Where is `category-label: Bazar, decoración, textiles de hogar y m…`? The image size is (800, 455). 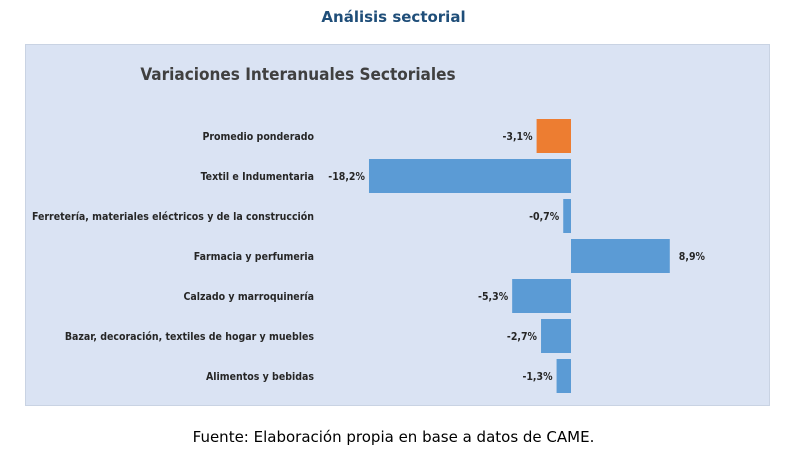 category-label: Bazar, decoración, textiles de hogar y m… is located at coordinates (190, 337).